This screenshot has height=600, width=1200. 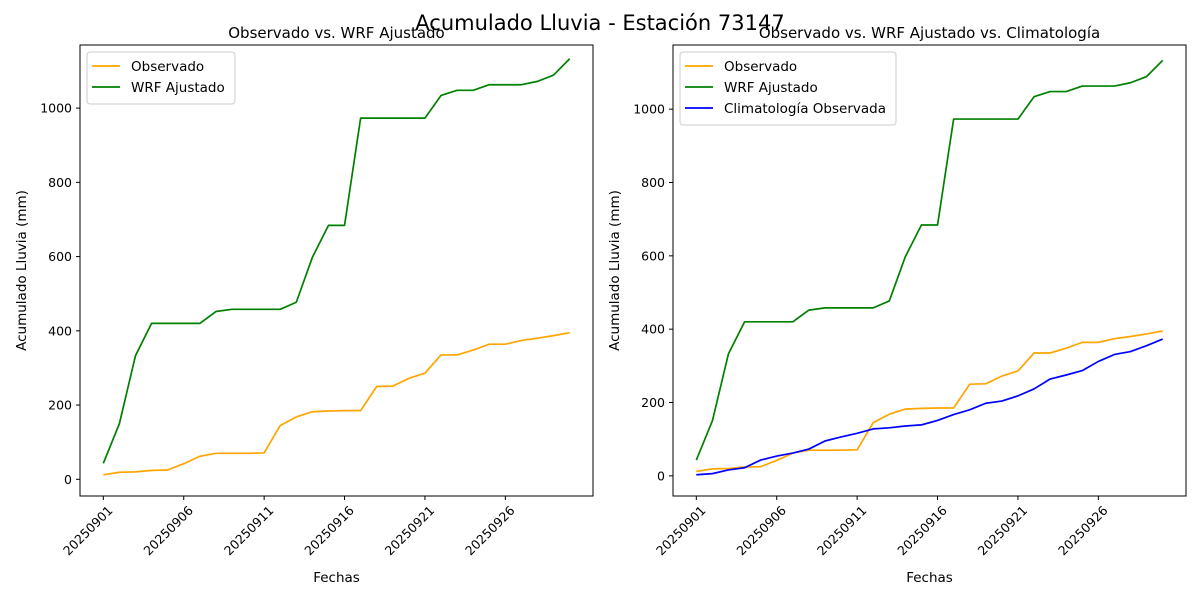 I want to click on legend: Observado WRF Ajustado, so click(x=161, y=78).